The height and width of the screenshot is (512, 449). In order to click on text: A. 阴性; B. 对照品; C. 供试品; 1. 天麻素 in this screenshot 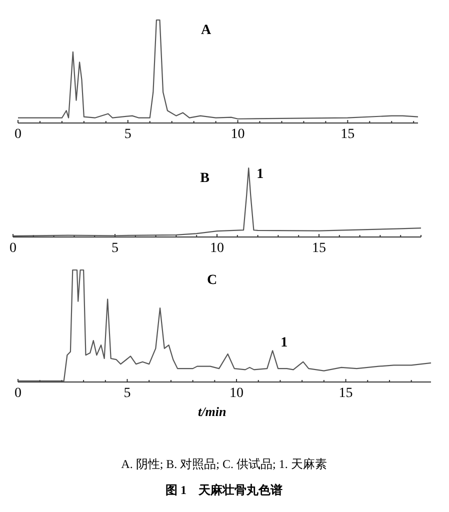, I will do `click(224, 464)`.